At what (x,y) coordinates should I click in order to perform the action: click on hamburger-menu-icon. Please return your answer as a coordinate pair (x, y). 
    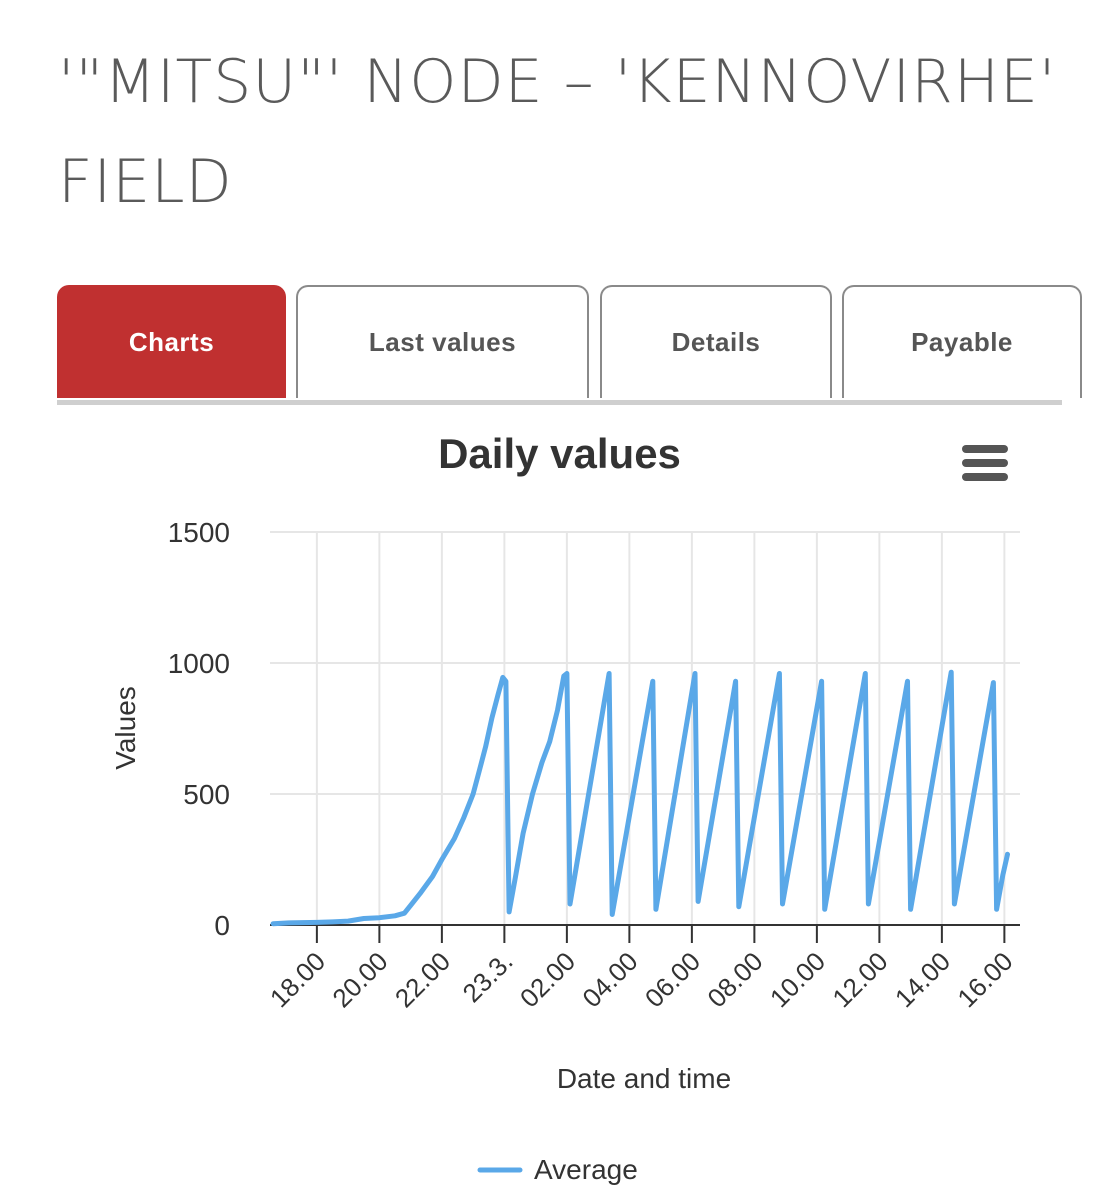
    Looking at the image, I should click on (985, 463).